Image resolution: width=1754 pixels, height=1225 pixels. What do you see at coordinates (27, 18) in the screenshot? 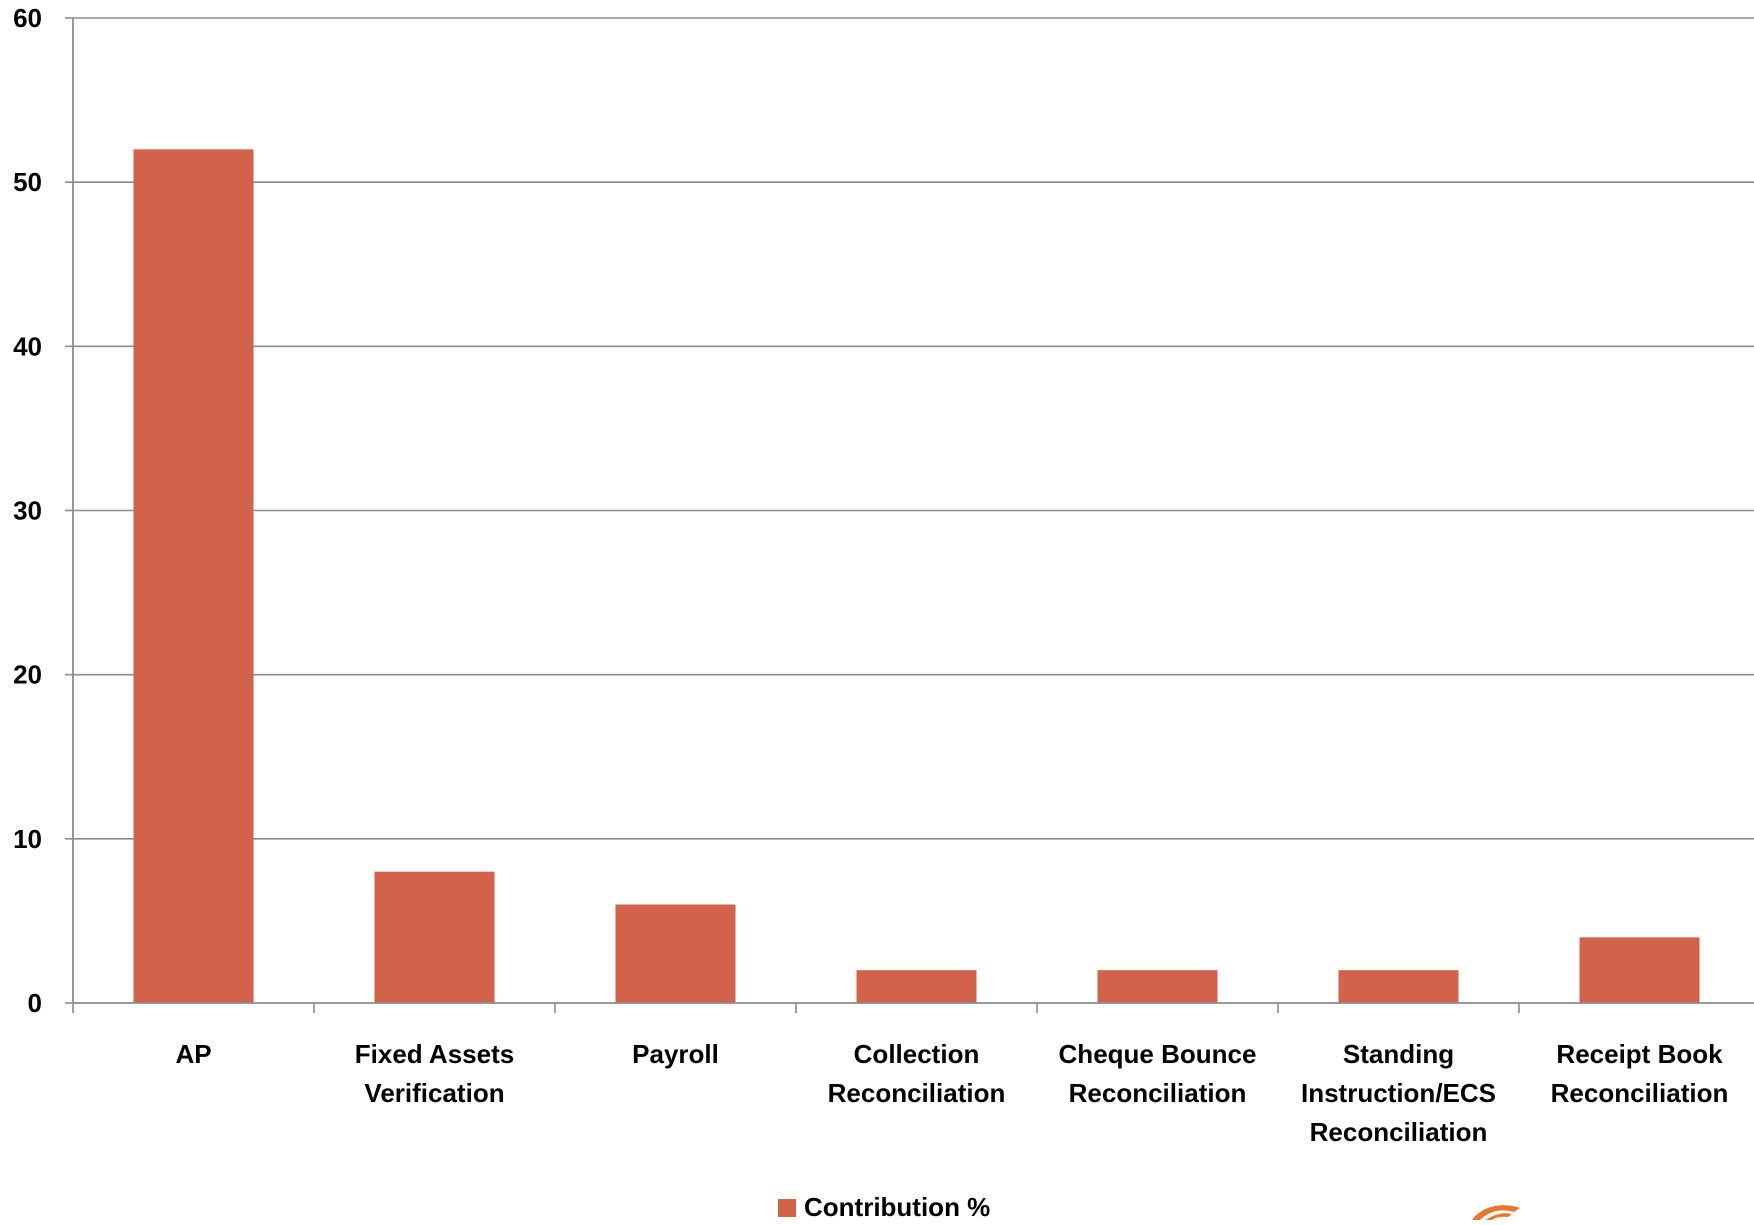
I see `y-tick-label: 60` at bounding box center [27, 18].